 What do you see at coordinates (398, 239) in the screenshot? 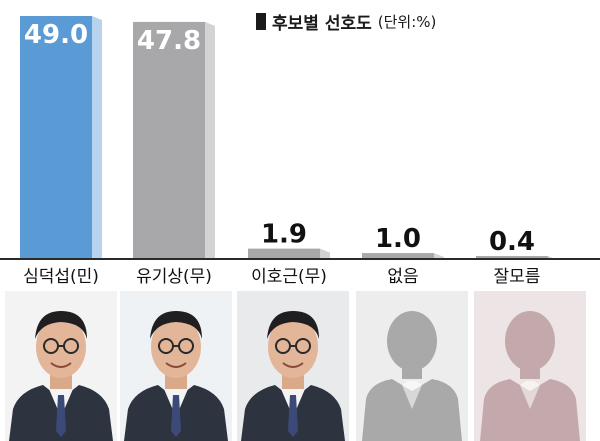
I see `value-label-3: 1.0` at bounding box center [398, 239].